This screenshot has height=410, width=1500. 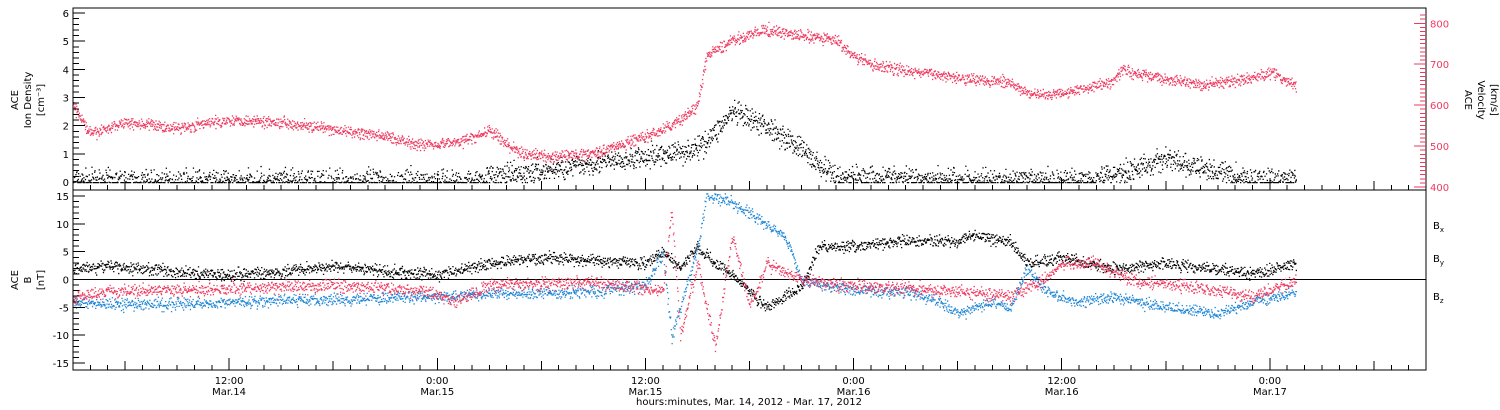 I want to click on top-x-ticks, so click(x=749, y=184).